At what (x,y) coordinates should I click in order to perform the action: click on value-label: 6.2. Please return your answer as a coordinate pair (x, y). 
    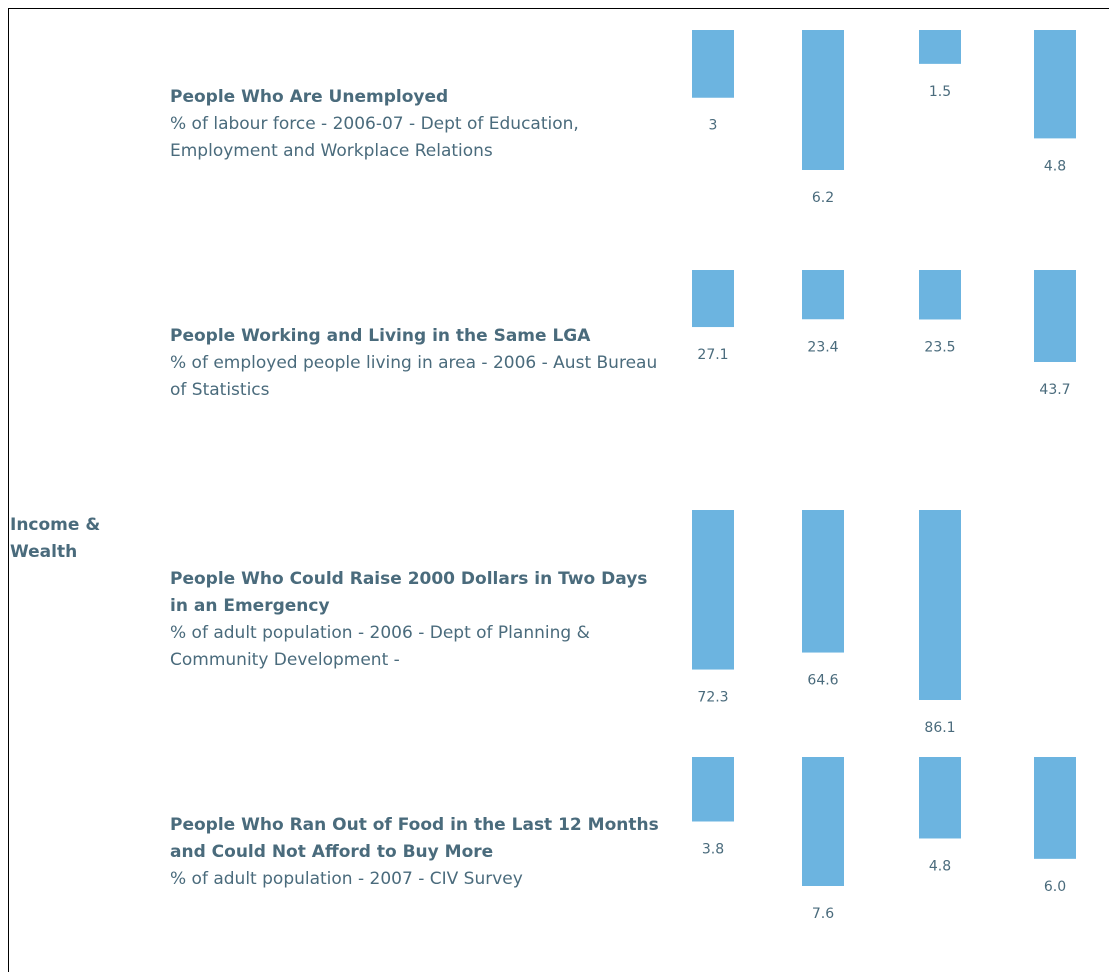
    Looking at the image, I should click on (823, 198).